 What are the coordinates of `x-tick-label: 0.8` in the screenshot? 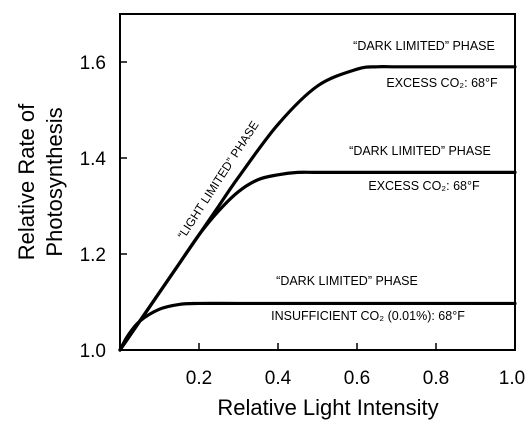 It's located at (436, 378).